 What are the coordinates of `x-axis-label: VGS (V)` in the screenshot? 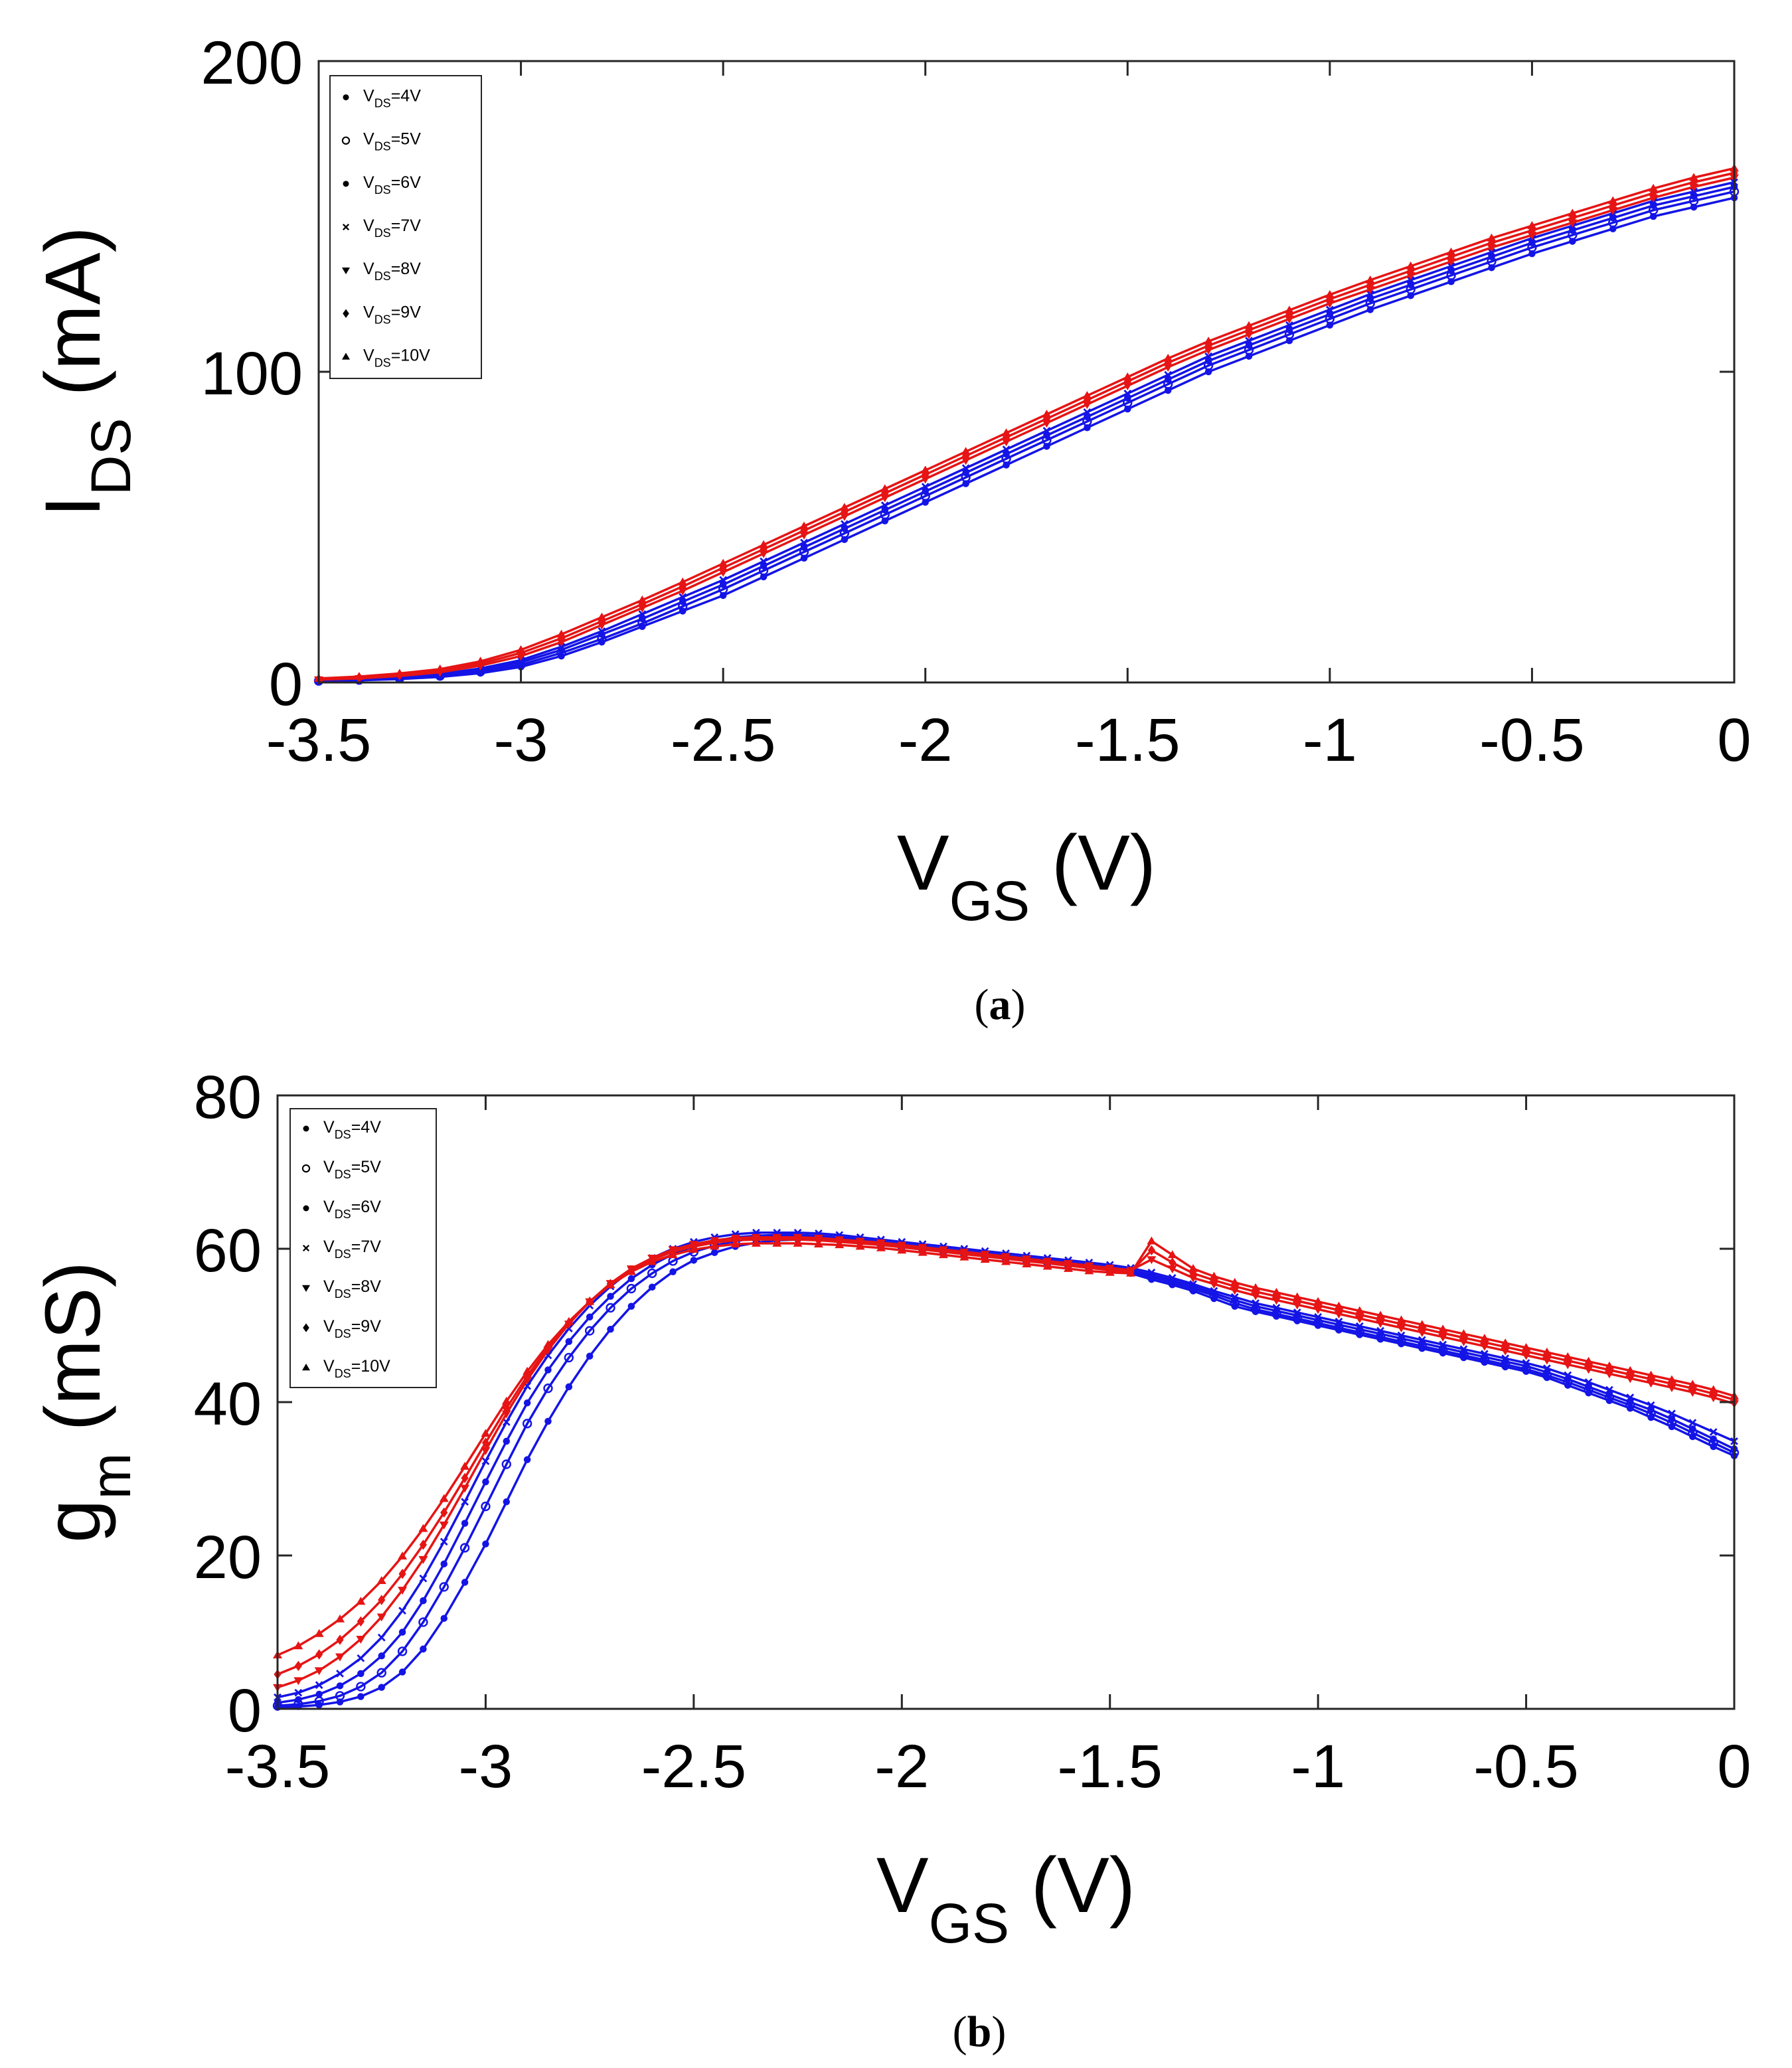 It's located at (1026, 875).